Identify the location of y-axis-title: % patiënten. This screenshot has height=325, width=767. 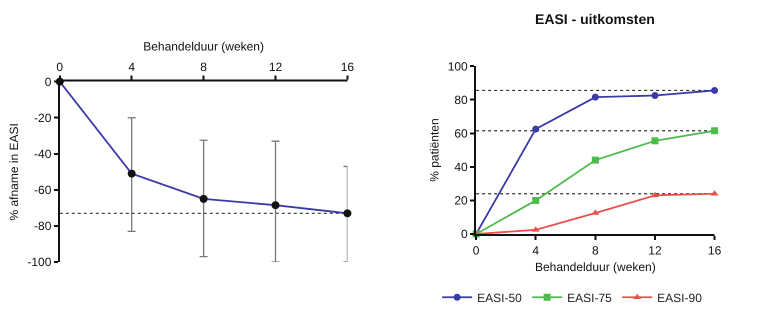
(434, 150).